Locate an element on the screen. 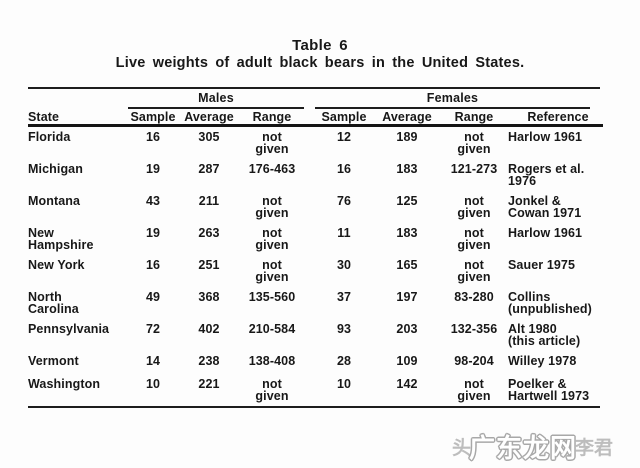 The image size is (640, 468). cell-males-sample: 10 is located at coordinates (153, 384).